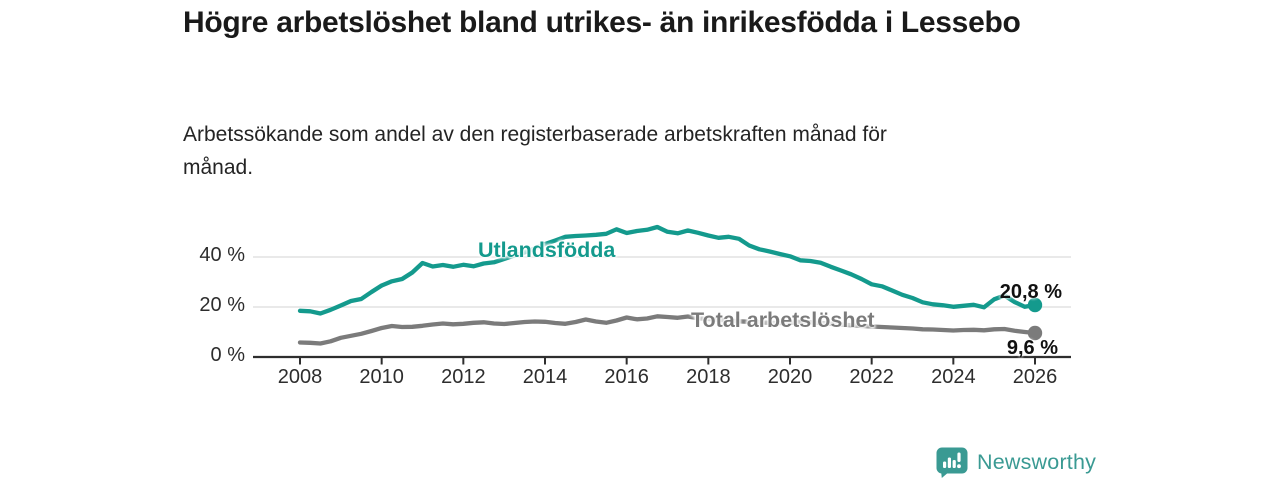  Describe the element at coordinates (667, 330) in the screenshot. I see `total-arbetsloshet-line` at that location.